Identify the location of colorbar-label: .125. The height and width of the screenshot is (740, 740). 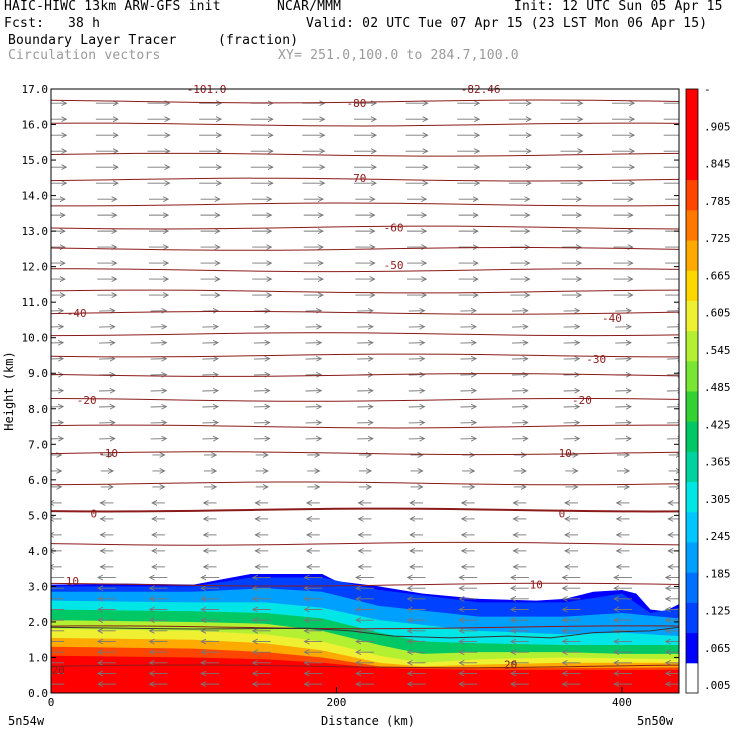
(717, 611).